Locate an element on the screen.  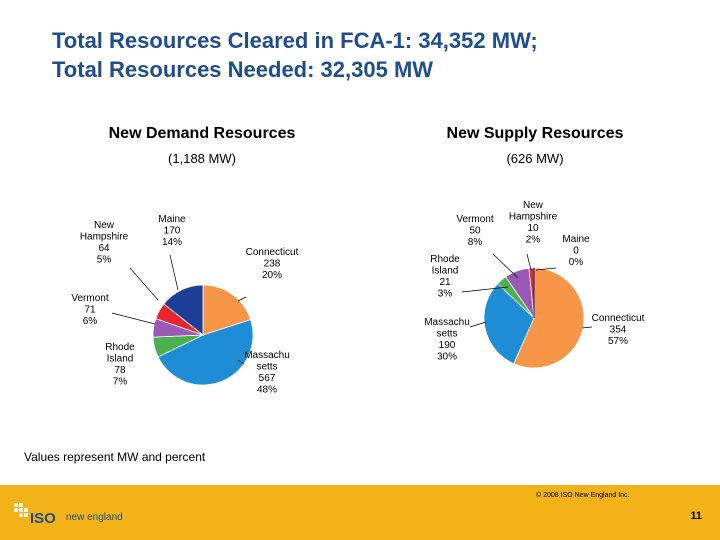
slice-label-vermont: Vermont 71 6% is located at coordinates (89, 310).